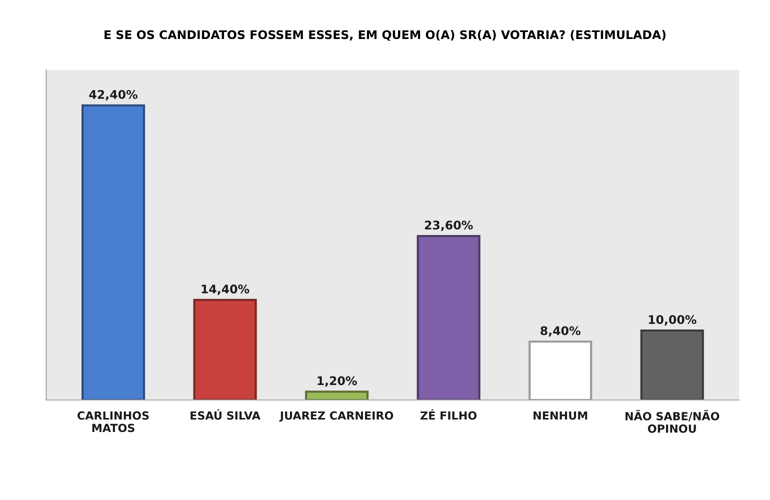 The image size is (770, 500). What do you see at coordinates (561, 415) in the screenshot?
I see `x-tick-label: NENHUM` at bounding box center [561, 415].